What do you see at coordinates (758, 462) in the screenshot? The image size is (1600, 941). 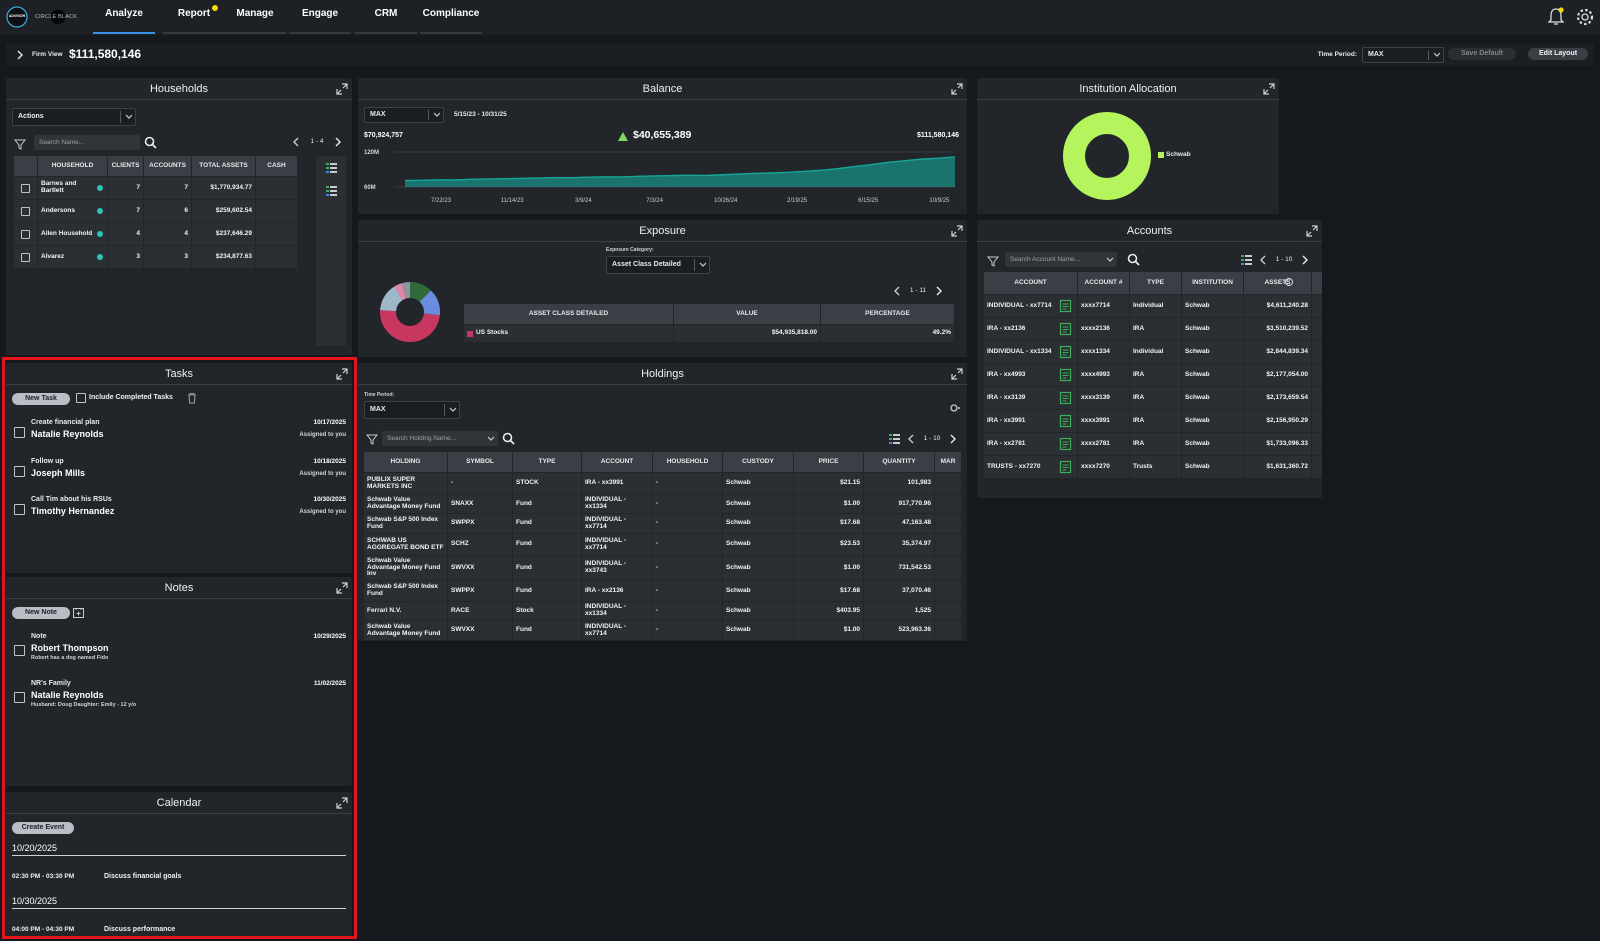 I see `column-header: CUSTODY` at bounding box center [758, 462].